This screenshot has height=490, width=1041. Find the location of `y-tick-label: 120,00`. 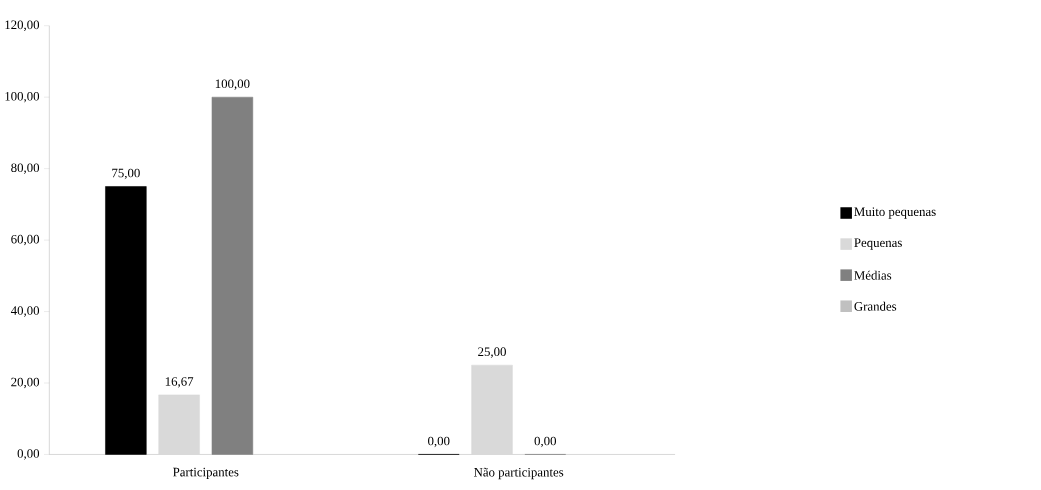

y-tick-label: 120,00 is located at coordinates (22, 25).